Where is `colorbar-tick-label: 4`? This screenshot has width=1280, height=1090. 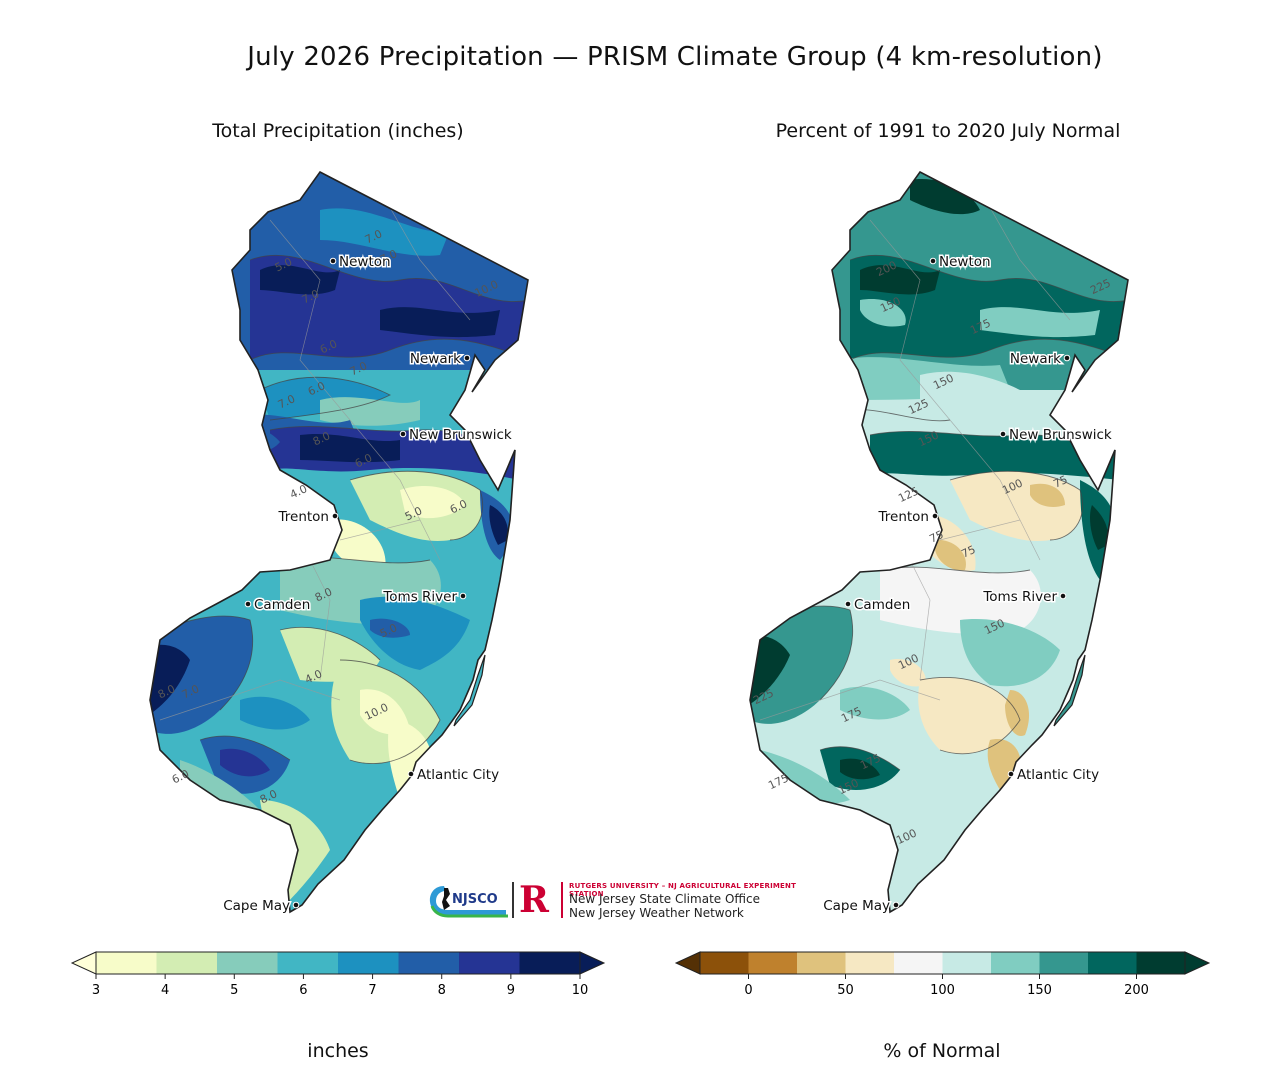 colorbar-tick-label: 4 is located at coordinates (165, 990).